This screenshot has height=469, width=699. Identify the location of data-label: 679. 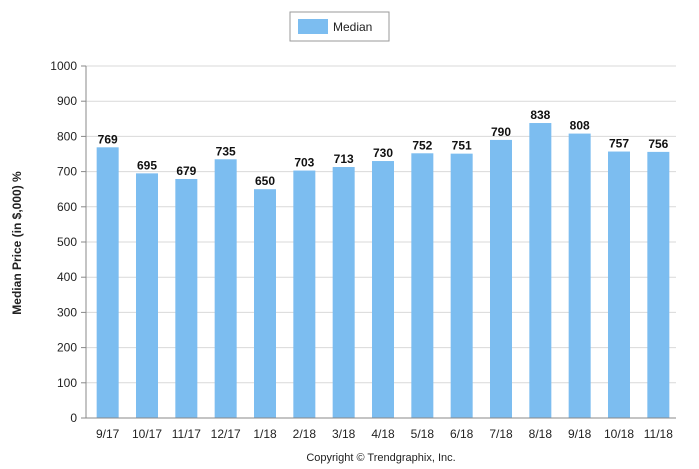
(186, 171).